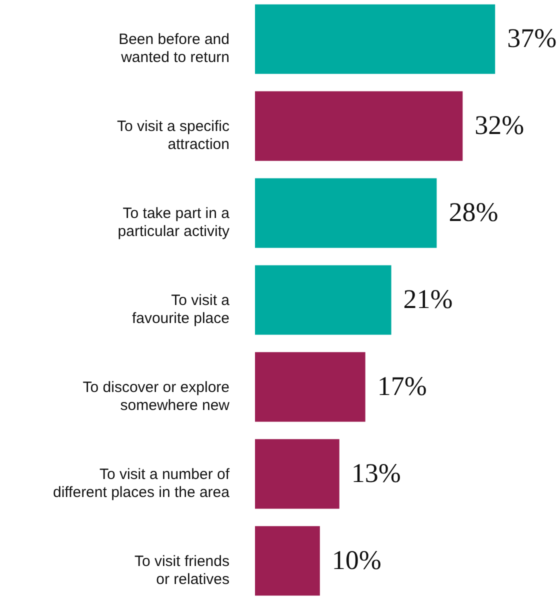 The image size is (560, 600). Describe the element at coordinates (174, 222) in the screenshot. I see `y-tick-label: To take part in a particular activity` at that location.